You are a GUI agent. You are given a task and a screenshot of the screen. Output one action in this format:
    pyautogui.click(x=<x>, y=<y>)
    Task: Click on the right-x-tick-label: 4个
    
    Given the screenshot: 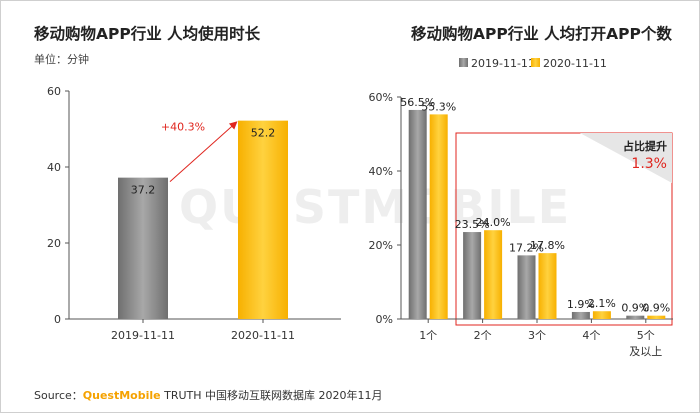 What is the action you would take?
    pyautogui.click(x=591, y=335)
    